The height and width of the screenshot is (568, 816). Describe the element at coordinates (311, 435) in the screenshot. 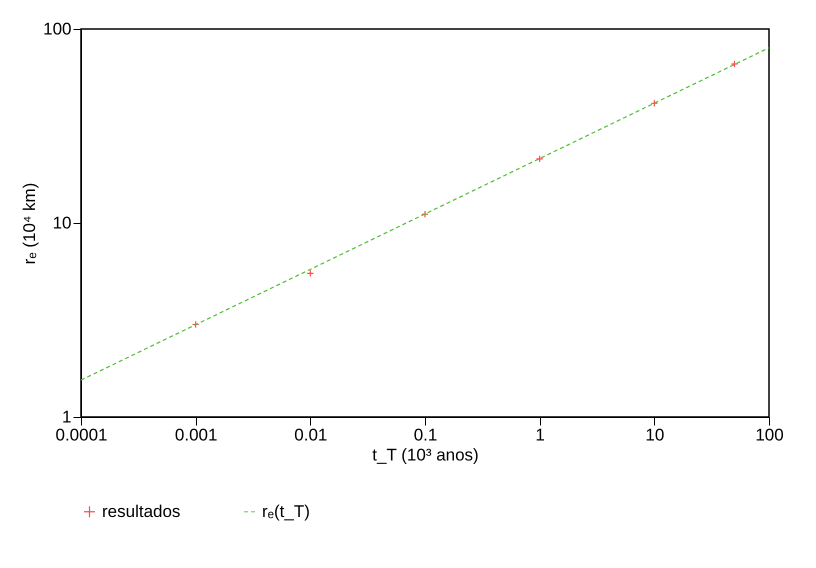

I see `x-tick-label: 0.01` at that location.